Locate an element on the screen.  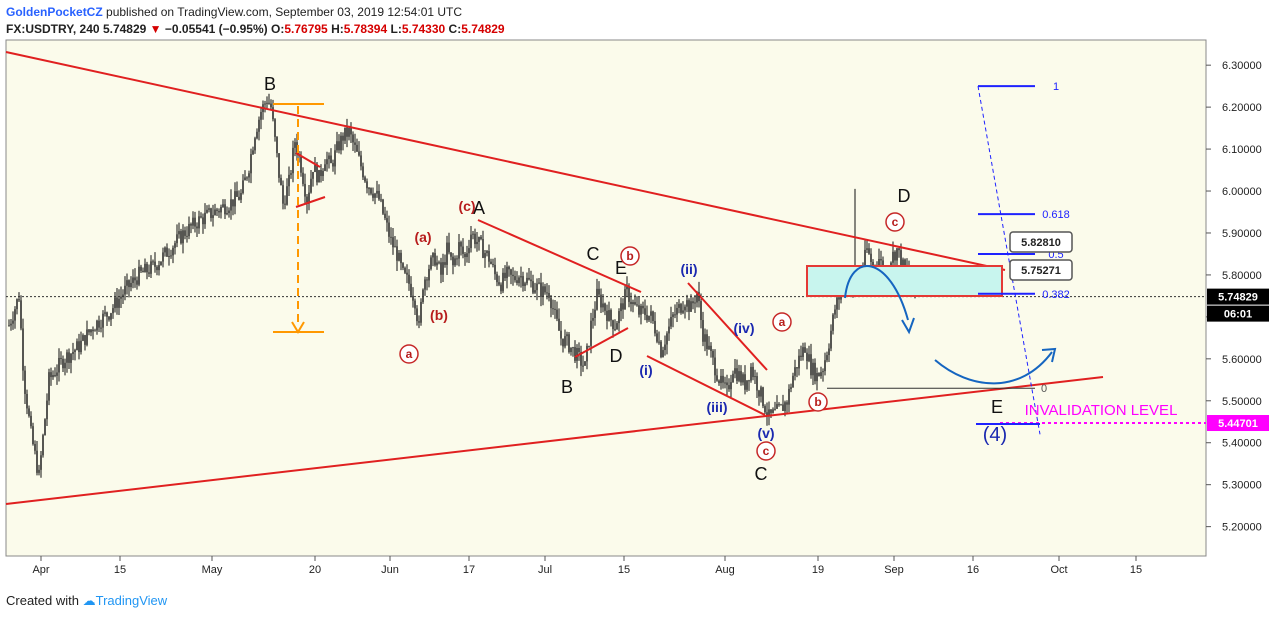
wave-label-black: C is located at coordinates (761, 474).